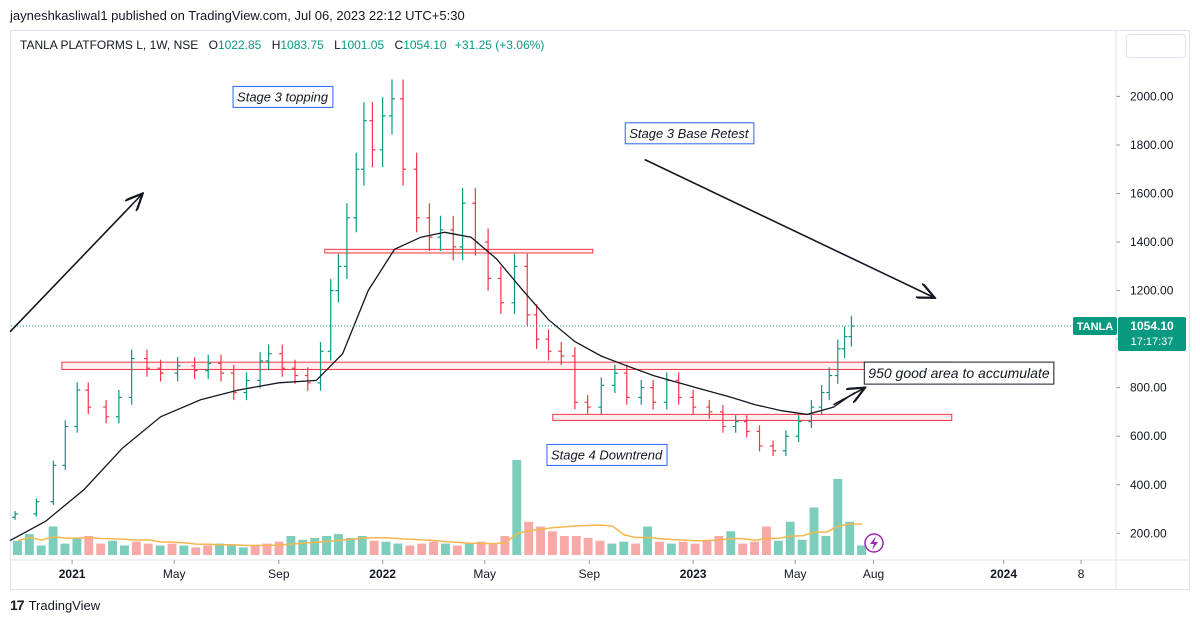 The image size is (1200, 623). I want to click on x-tick-label: 2024, so click(1003, 574).